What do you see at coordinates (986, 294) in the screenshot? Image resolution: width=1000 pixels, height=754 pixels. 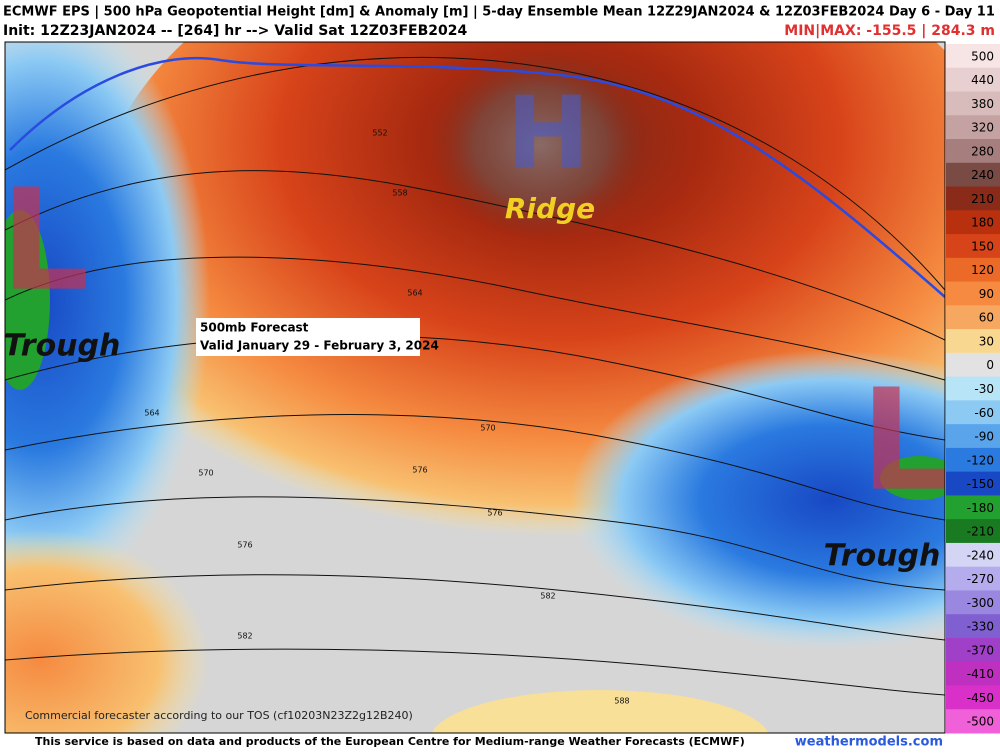 I see `colorbar-label: 90` at bounding box center [986, 294].